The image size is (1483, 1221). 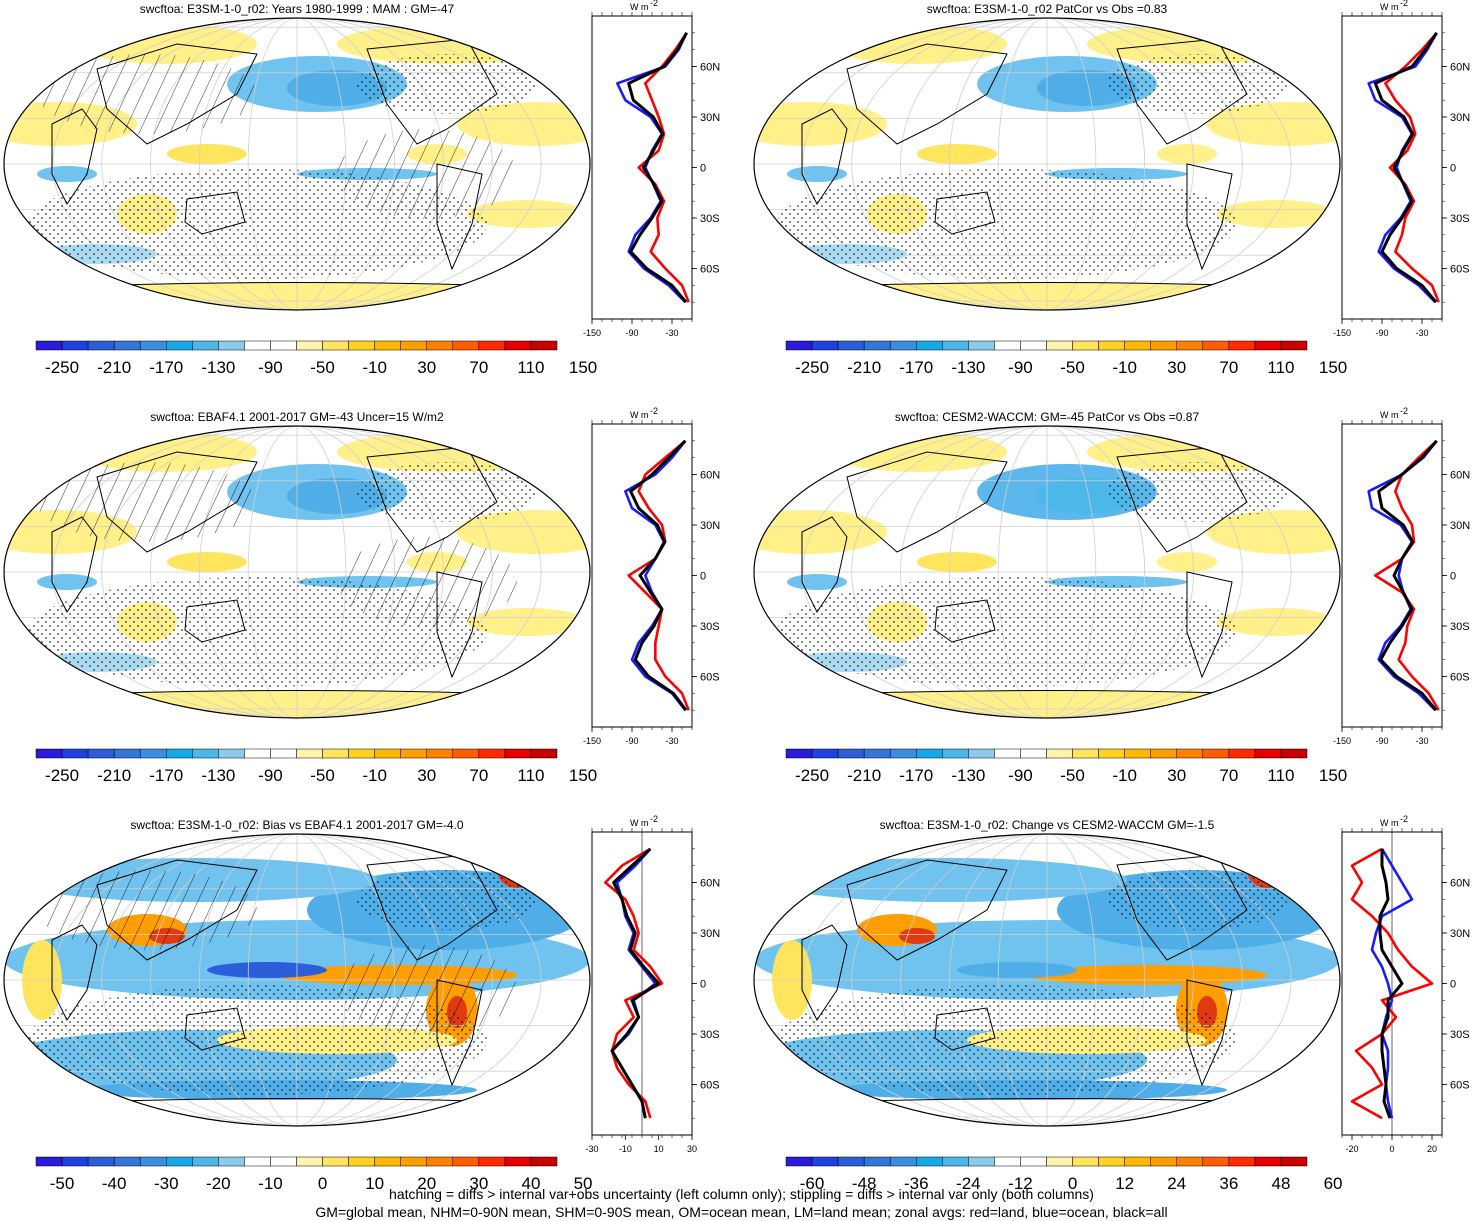 I want to click on colorbar-label: 10, so click(x=374, y=1183).